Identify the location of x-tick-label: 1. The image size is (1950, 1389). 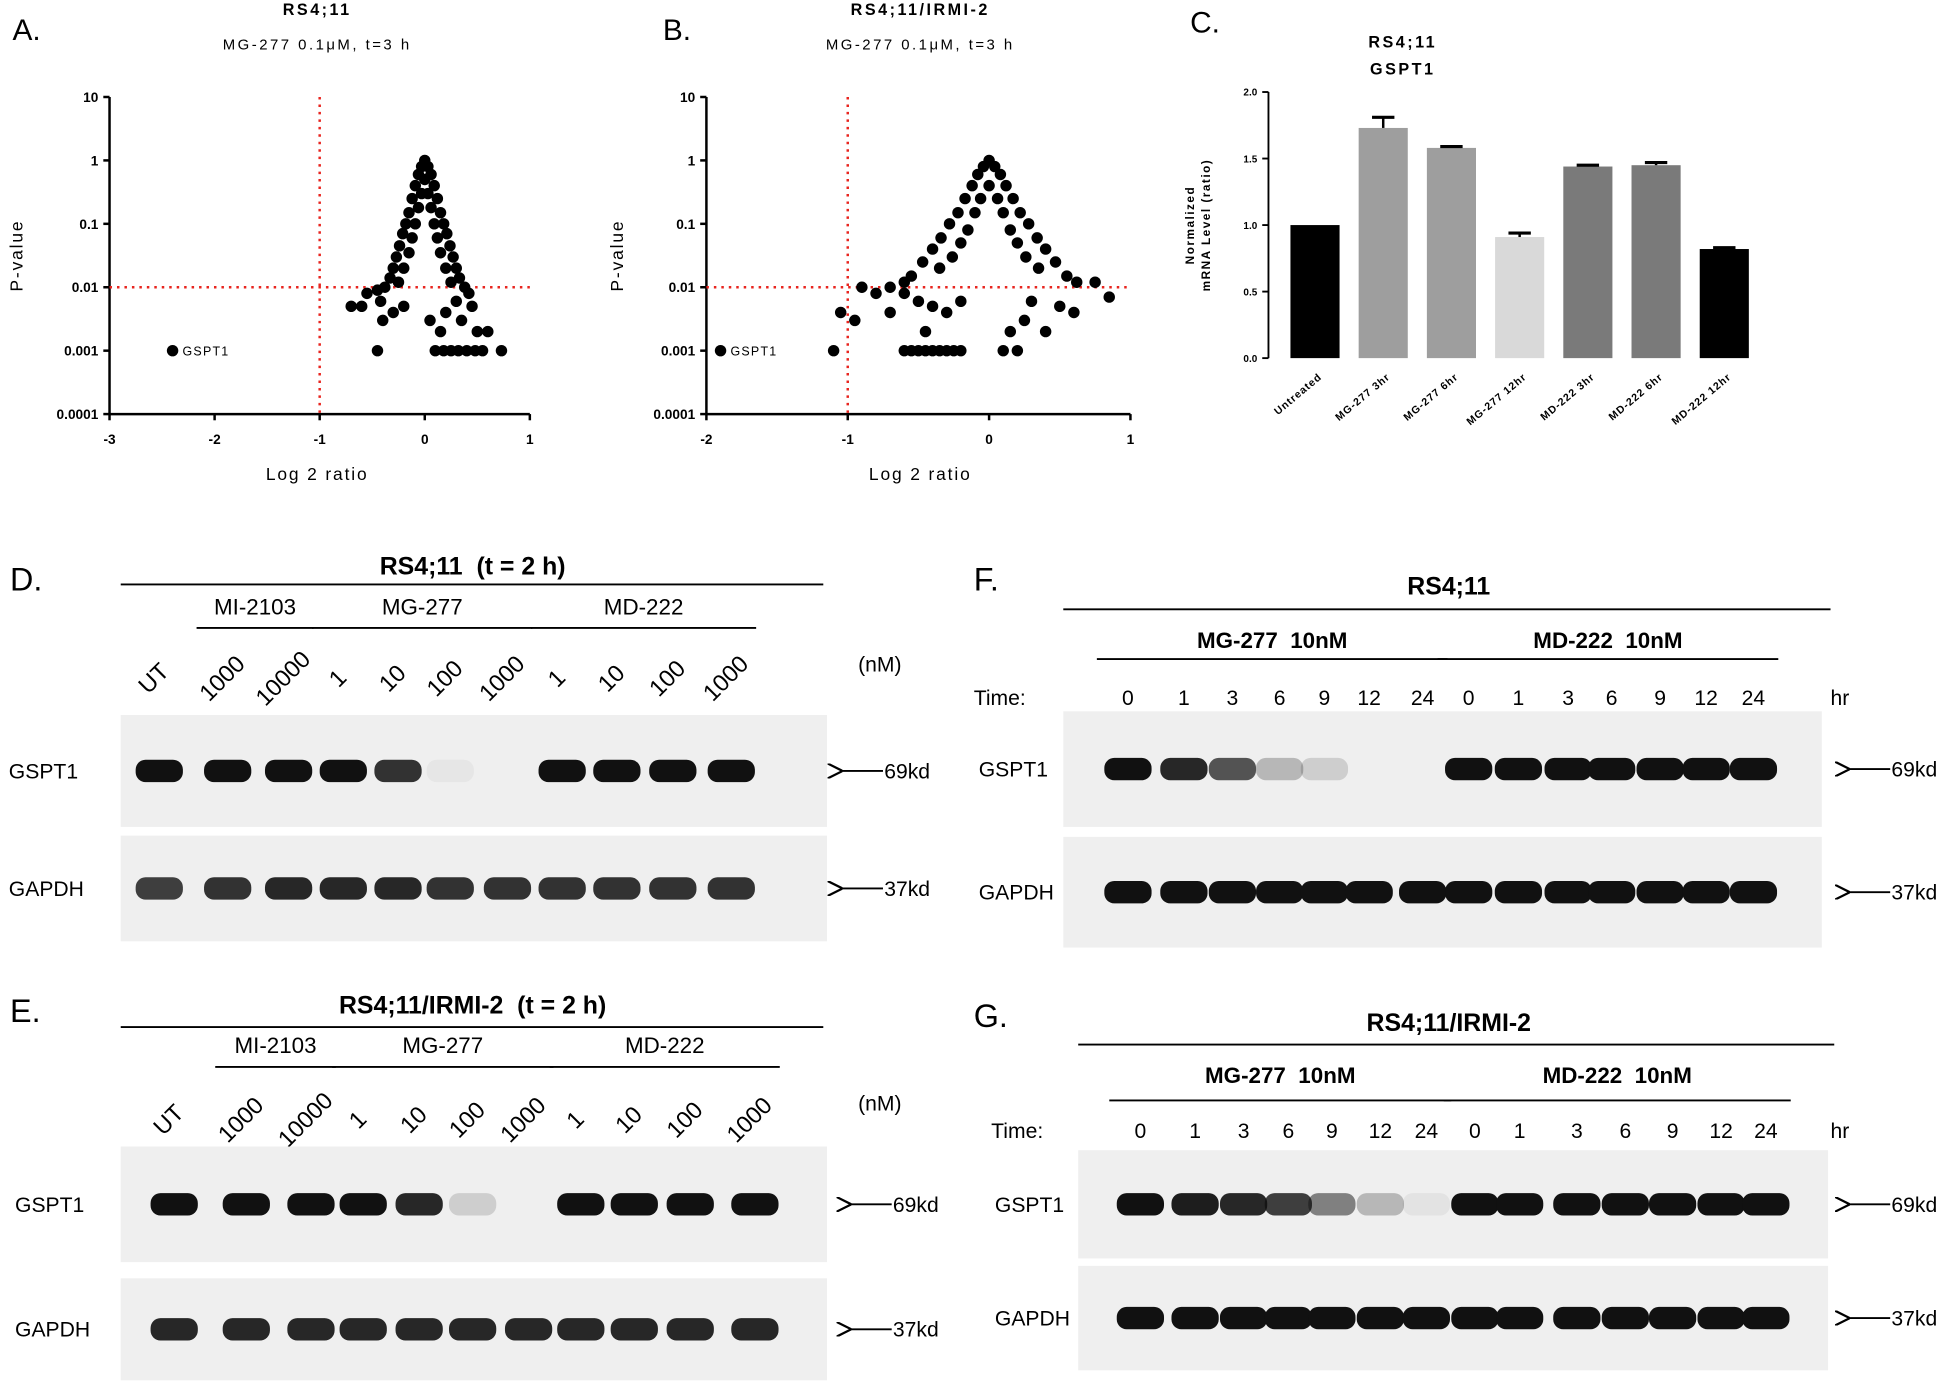
(1131, 439).